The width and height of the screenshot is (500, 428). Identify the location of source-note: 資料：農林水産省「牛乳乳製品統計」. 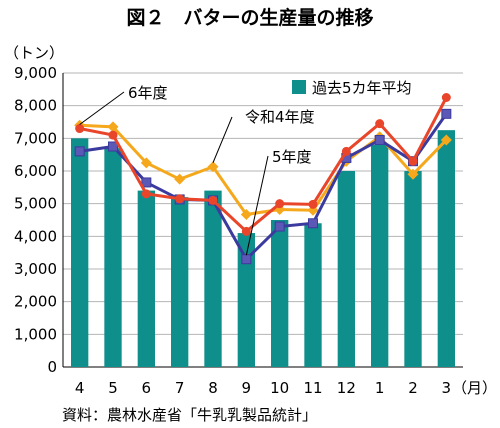
(189, 415).